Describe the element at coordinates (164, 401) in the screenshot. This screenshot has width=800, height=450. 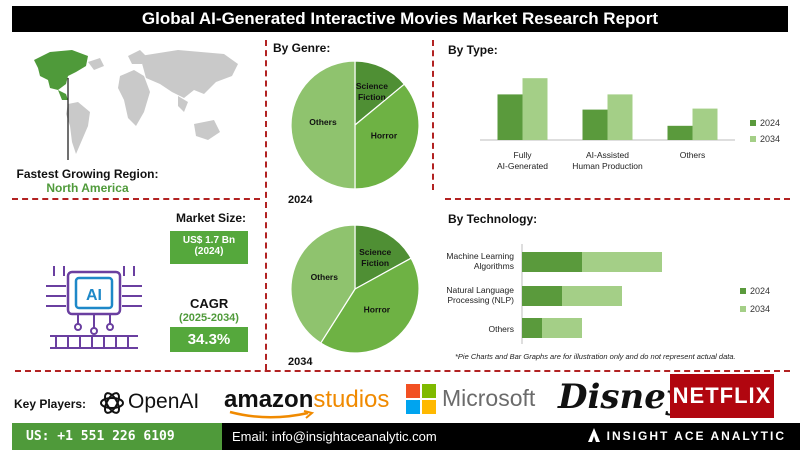
I see `openai-logo-text: OpenAI` at that location.